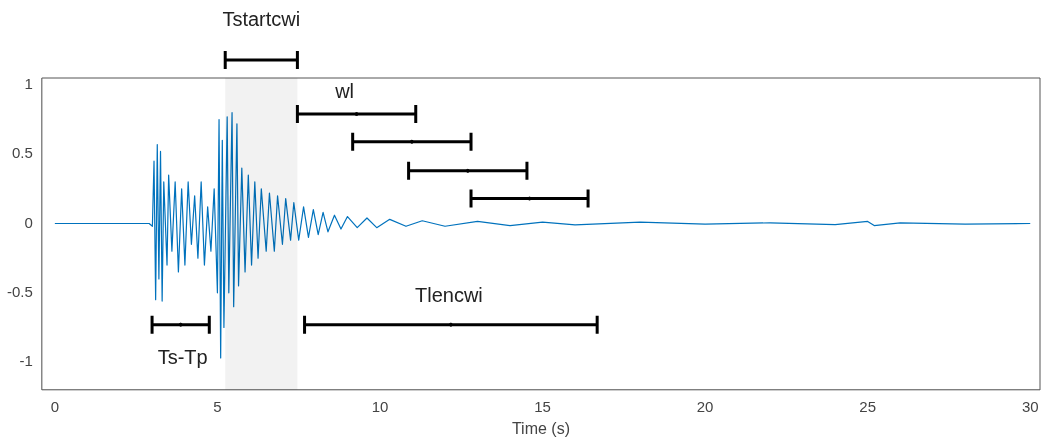  Describe the element at coordinates (26, 361) in the screenshot. I see `y-tick-label: -1` at that location.